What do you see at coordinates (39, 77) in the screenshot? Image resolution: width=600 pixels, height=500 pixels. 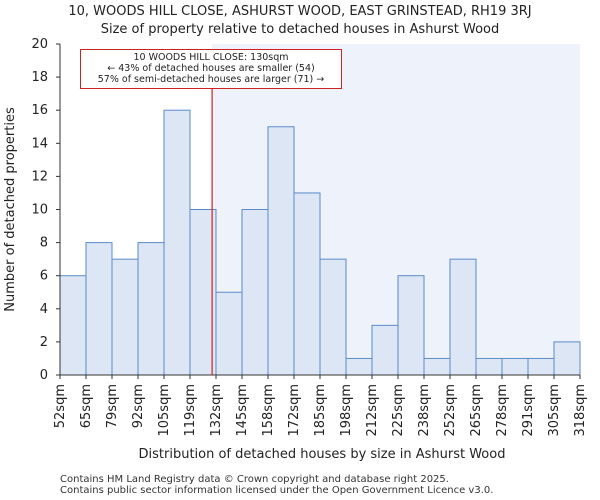 I see `y-tick-label: 18` at bounding box center [39, 77].